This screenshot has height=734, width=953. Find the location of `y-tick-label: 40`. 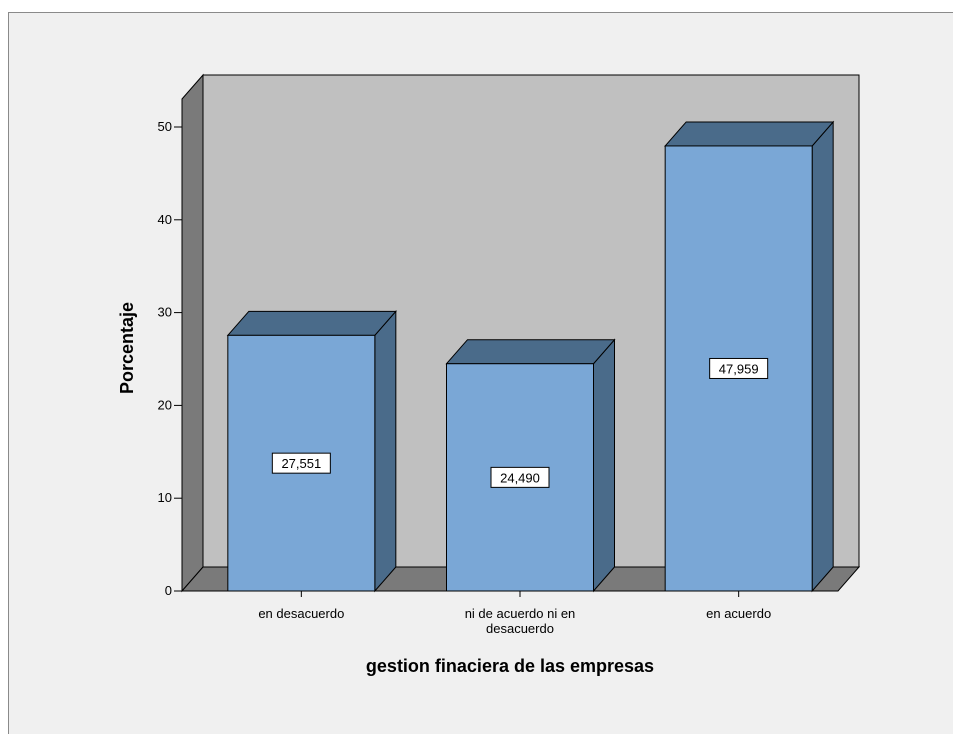

y-tick-label: 40 is located at coordinates (165, 219).